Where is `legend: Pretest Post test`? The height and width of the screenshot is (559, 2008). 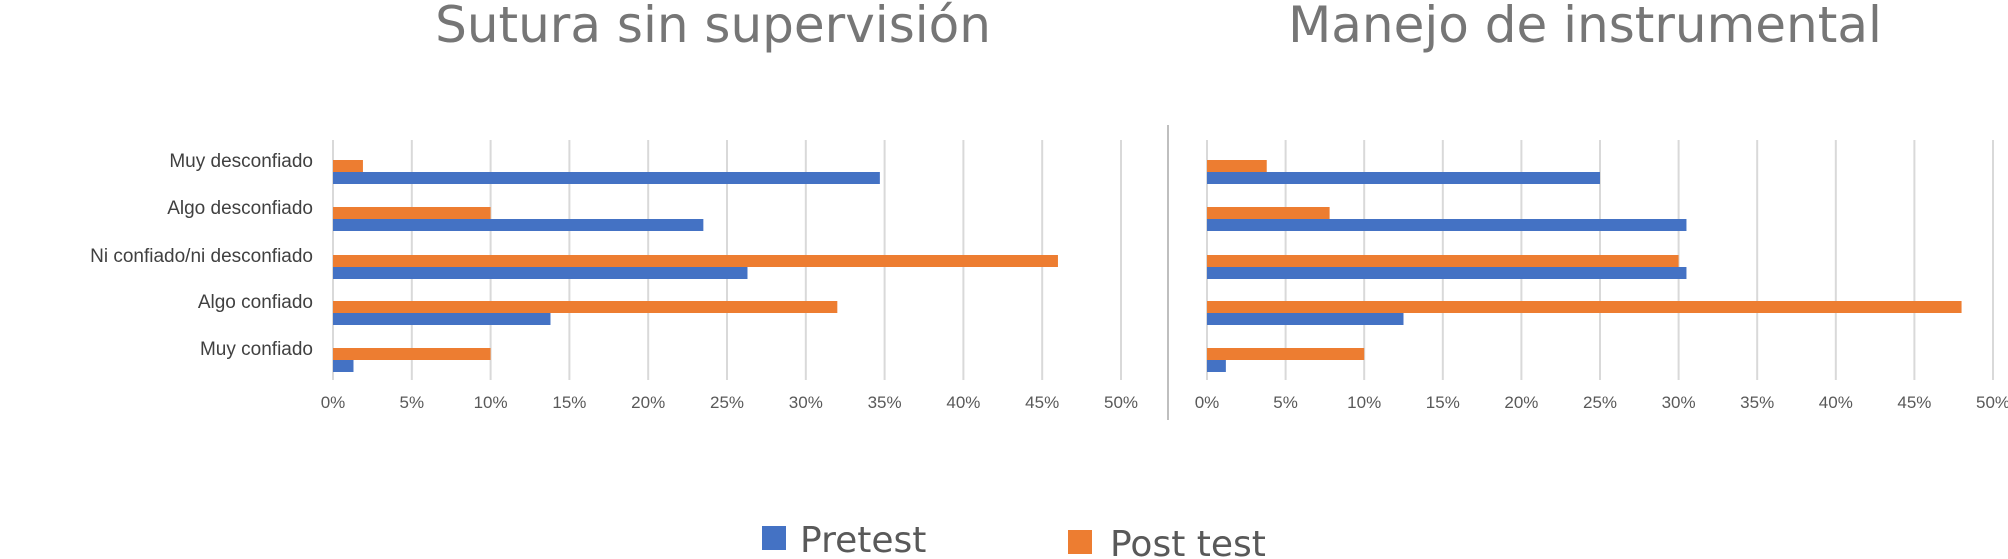 legend: Pretest Post test is located at coordinates (1014, 539).